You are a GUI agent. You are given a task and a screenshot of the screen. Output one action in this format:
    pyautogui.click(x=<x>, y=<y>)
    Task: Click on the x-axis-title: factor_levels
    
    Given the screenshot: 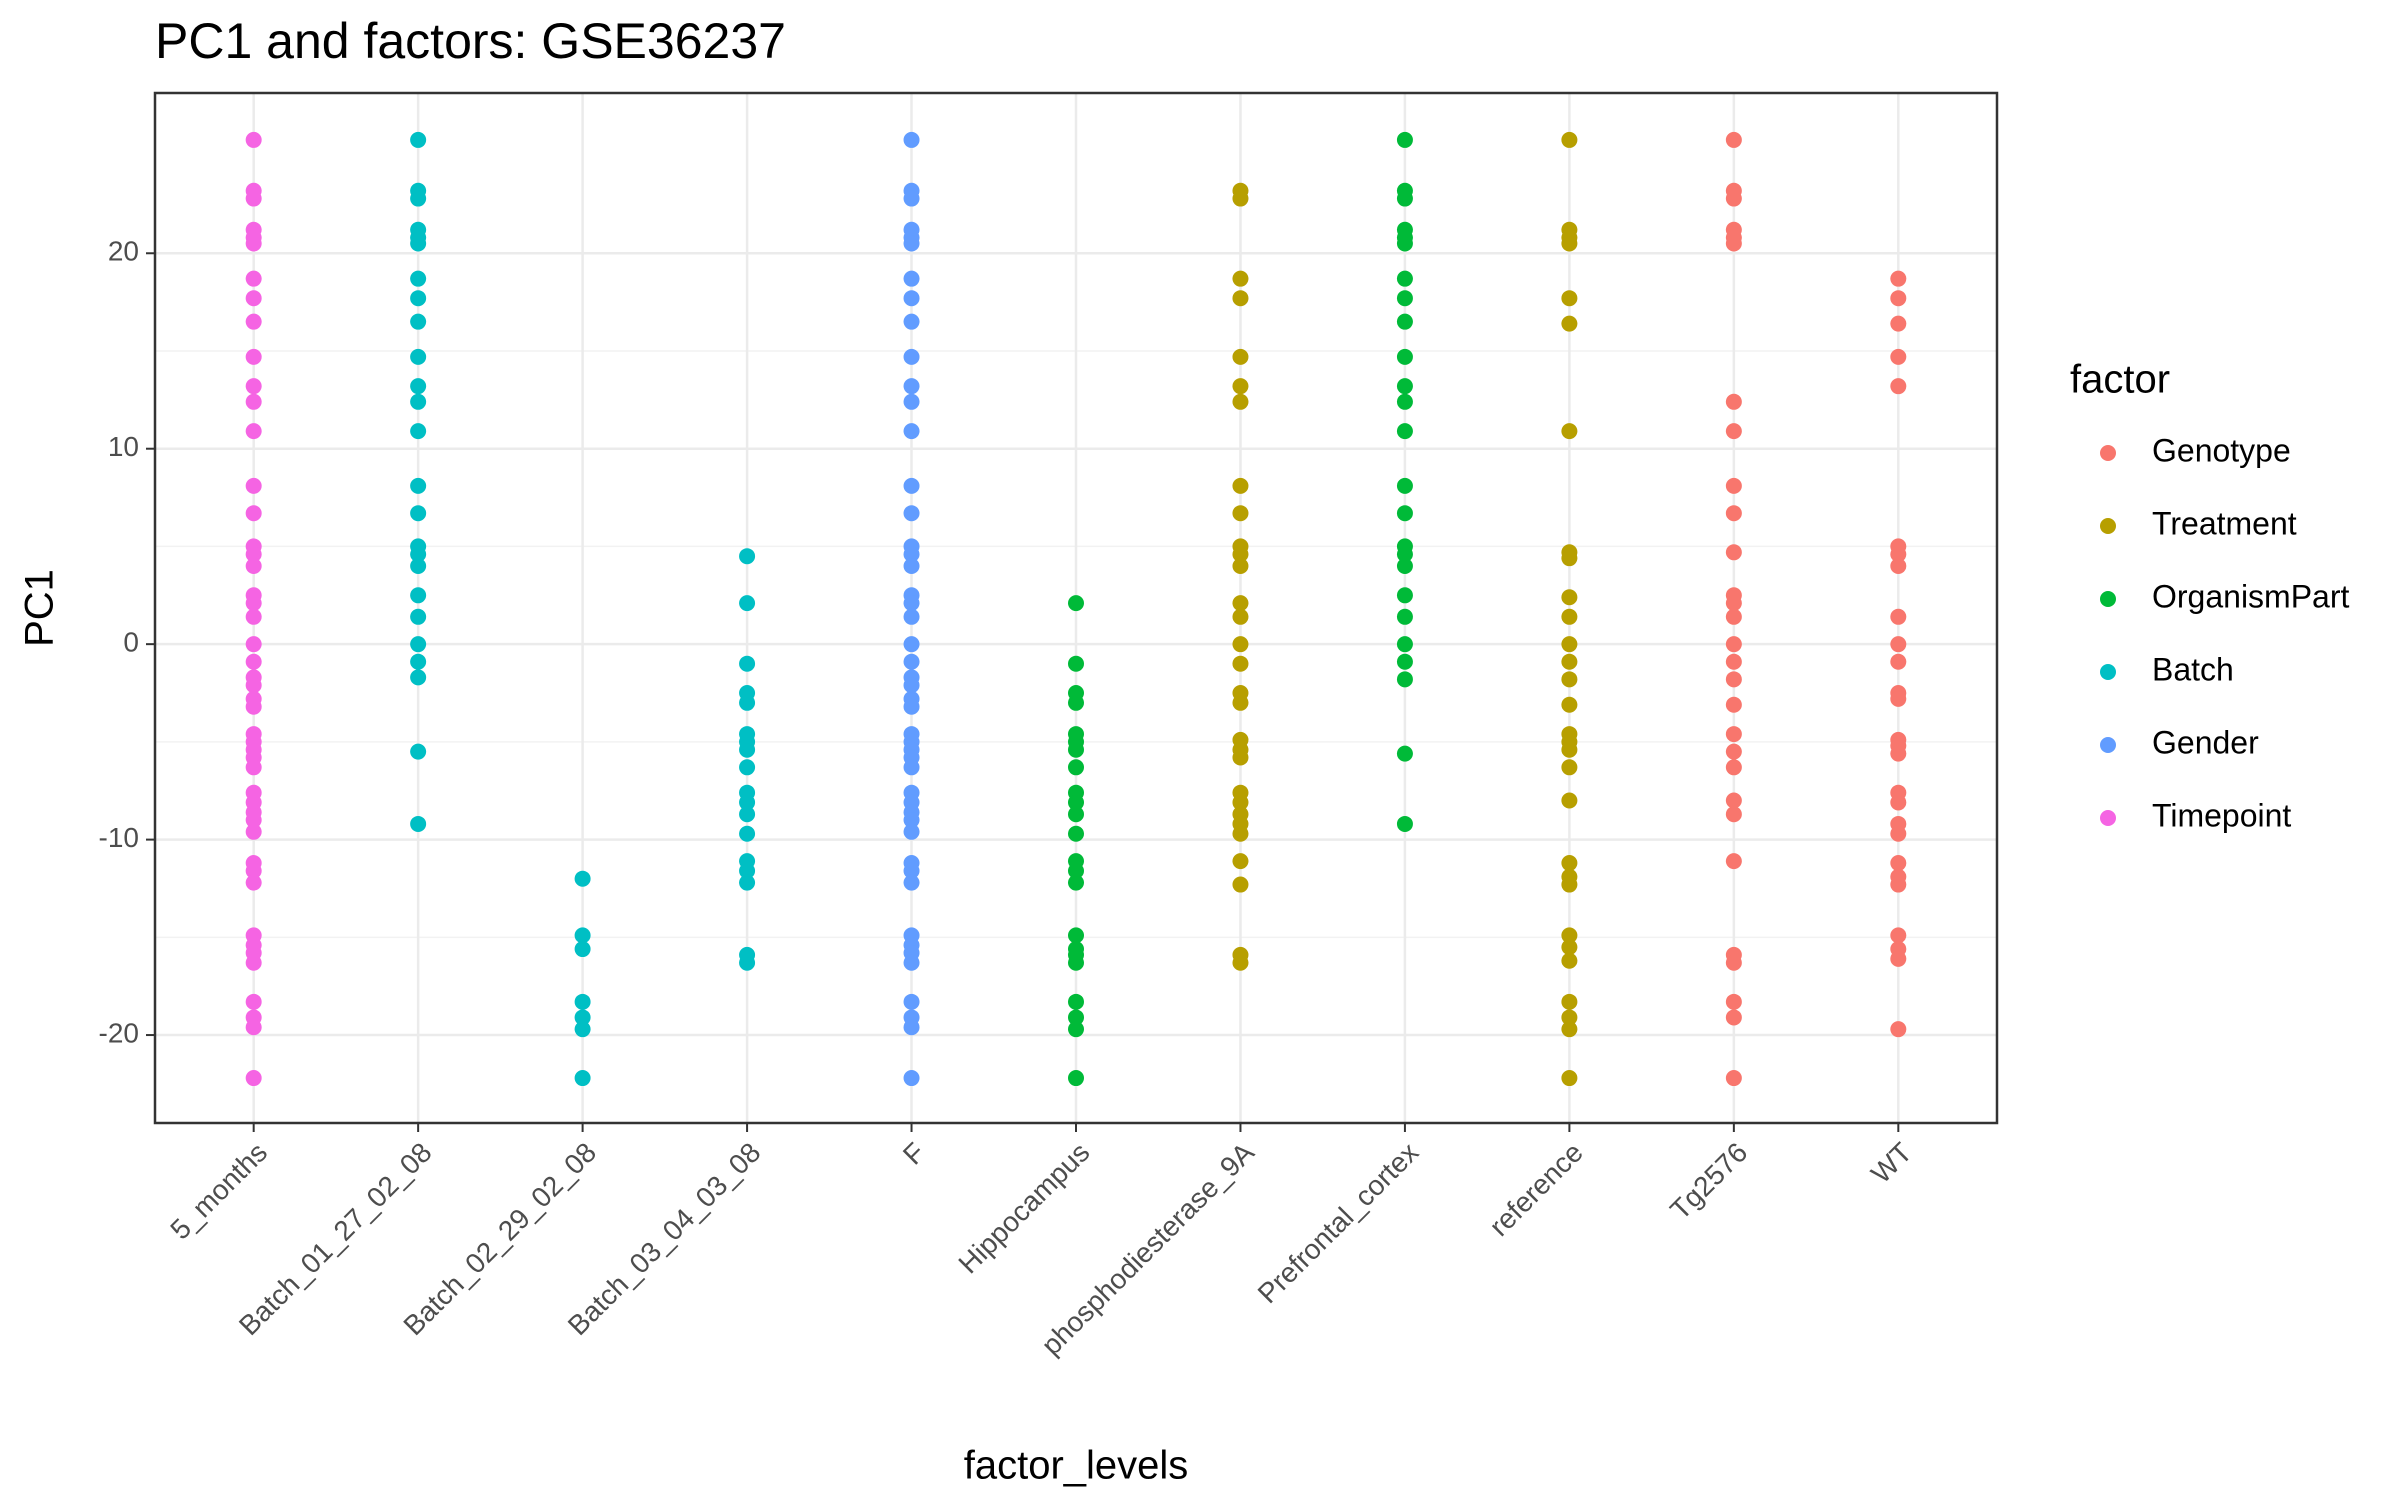 What is the action you would take?
    pyautogui.click(x=1076, y=1466)
    